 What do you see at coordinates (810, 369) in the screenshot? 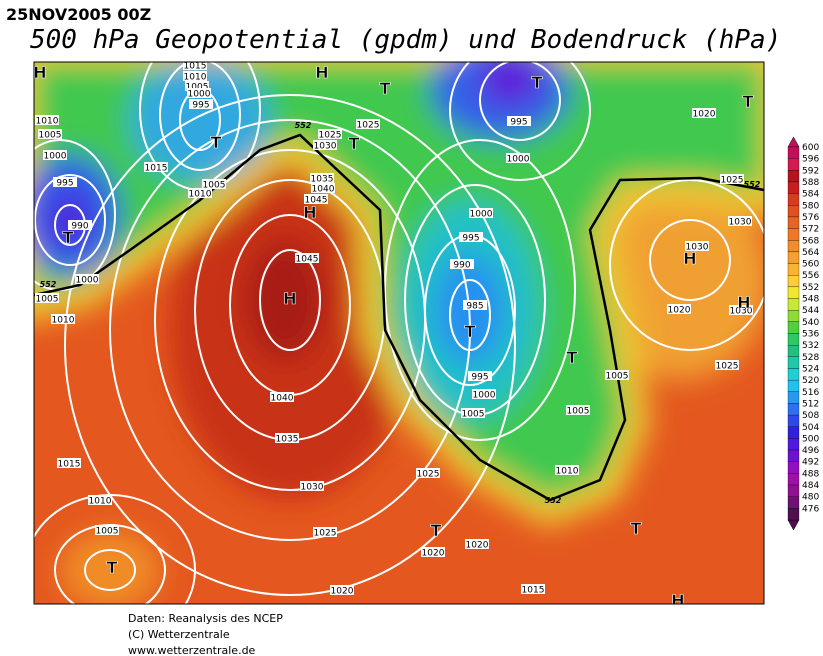
I see `colorbar-label: 524` at bounding box center [810, 369].